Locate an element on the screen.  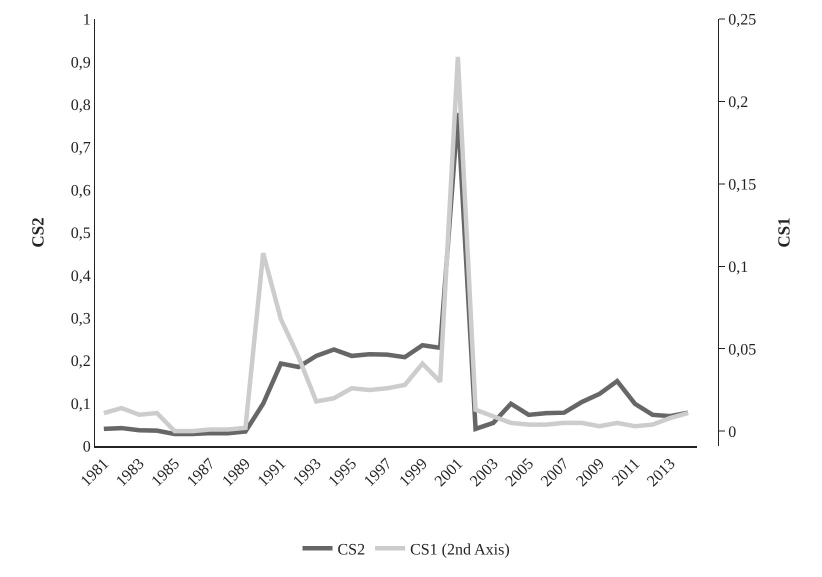
y2-tick-label: 0,25 is located at coordinates (742, 20).